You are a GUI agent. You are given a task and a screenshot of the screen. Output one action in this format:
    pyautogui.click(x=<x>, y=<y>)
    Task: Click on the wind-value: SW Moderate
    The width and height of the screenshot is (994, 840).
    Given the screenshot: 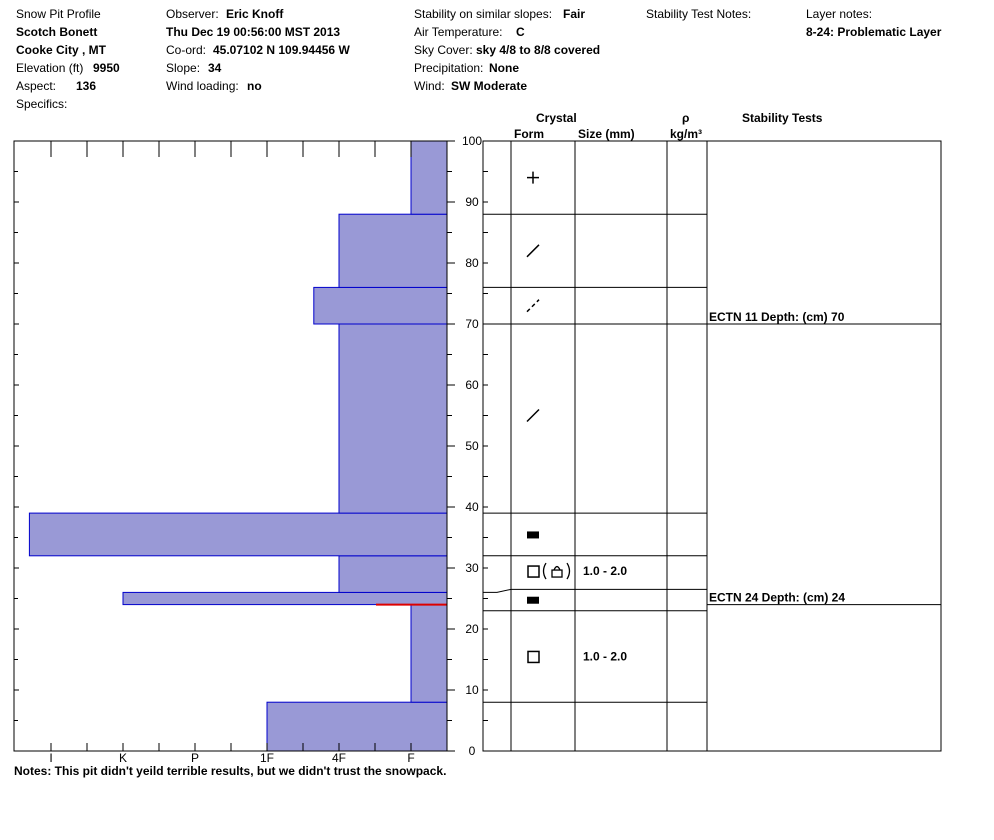 What is the action you would take?
    pyautogui.click(x=489, y=86)
    